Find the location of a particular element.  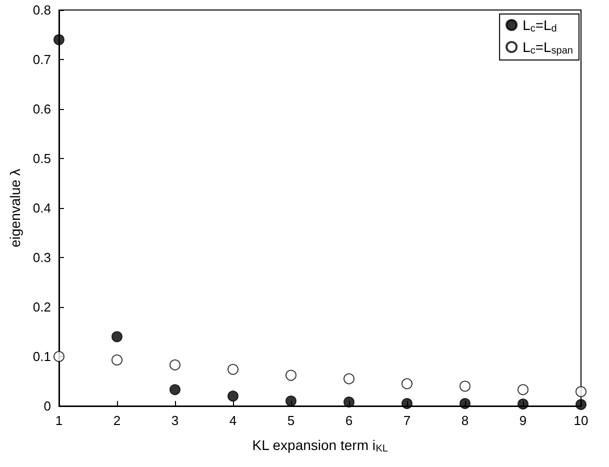

y-tick-label: 0.7 is located at coordinates (41, 59).